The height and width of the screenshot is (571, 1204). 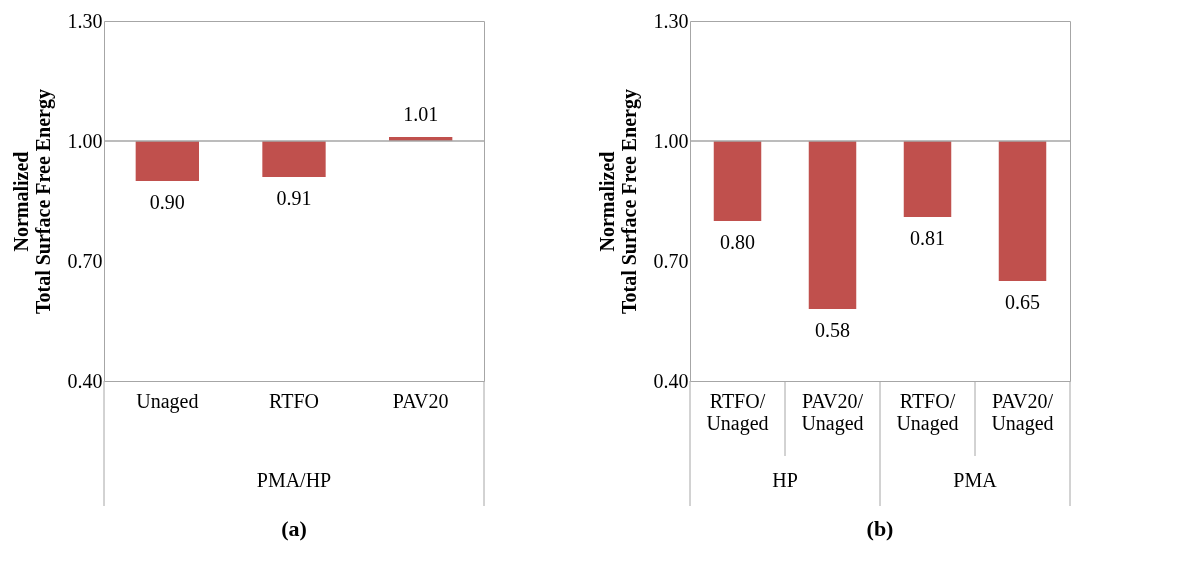 I want to click on data-label: 0.80, so click(x=737, y=242).